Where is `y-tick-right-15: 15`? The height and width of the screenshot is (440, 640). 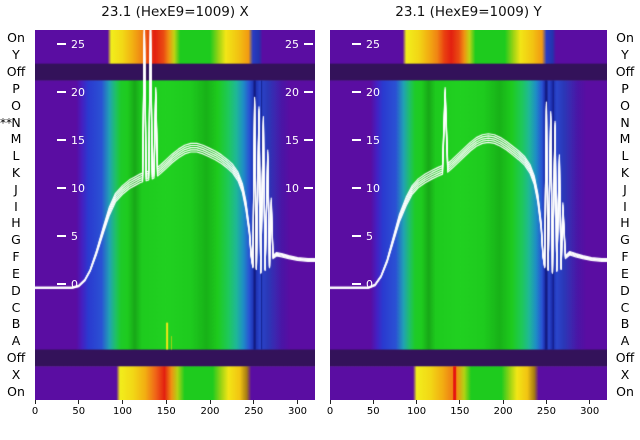 y-tick-right-15: 15 is located at coordinates (290, 140).